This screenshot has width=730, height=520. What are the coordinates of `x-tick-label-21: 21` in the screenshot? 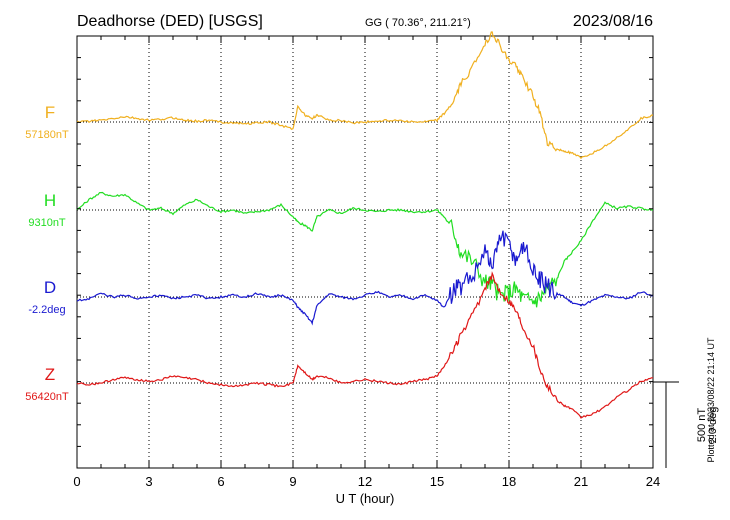 It's located at (581, 481).